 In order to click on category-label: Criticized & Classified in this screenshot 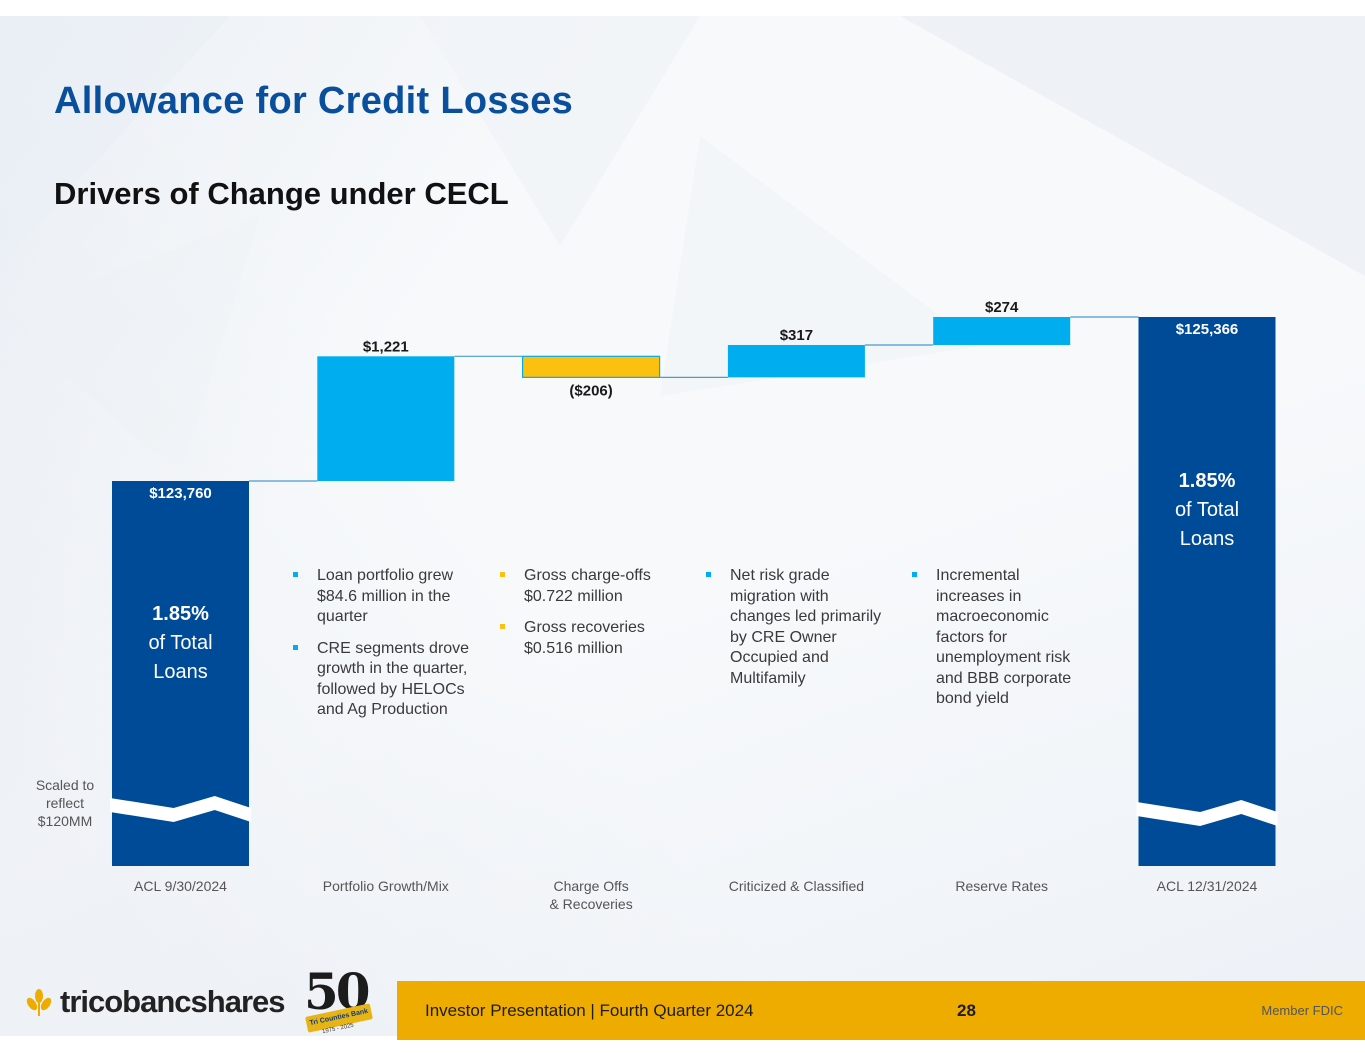, I will do `click(796, 886)`.